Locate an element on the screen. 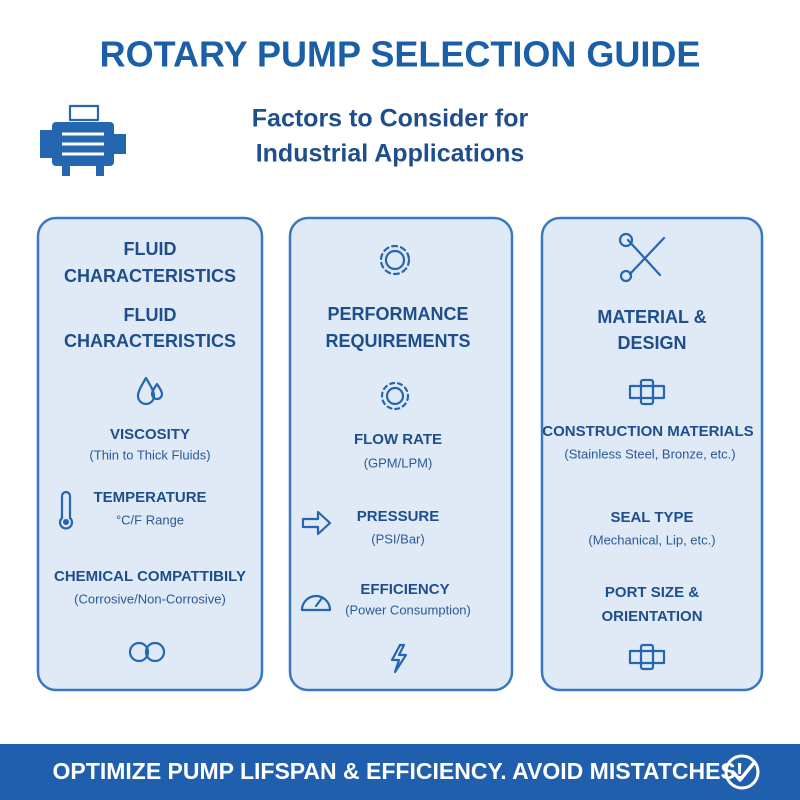 Image resolution: width=800 pixels, height=800 pixels. item-title: SEAL TYPE is located at coordinates (651, 517).